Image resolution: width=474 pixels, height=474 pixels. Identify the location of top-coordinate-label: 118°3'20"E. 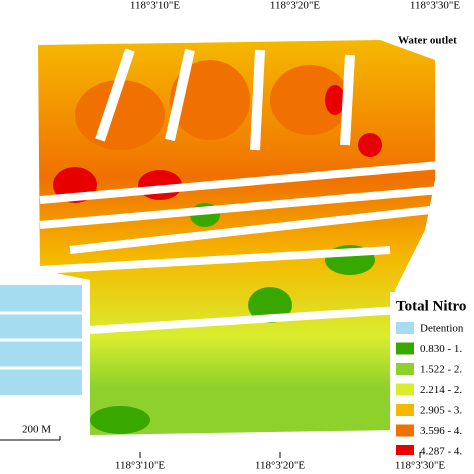
(295, 6).